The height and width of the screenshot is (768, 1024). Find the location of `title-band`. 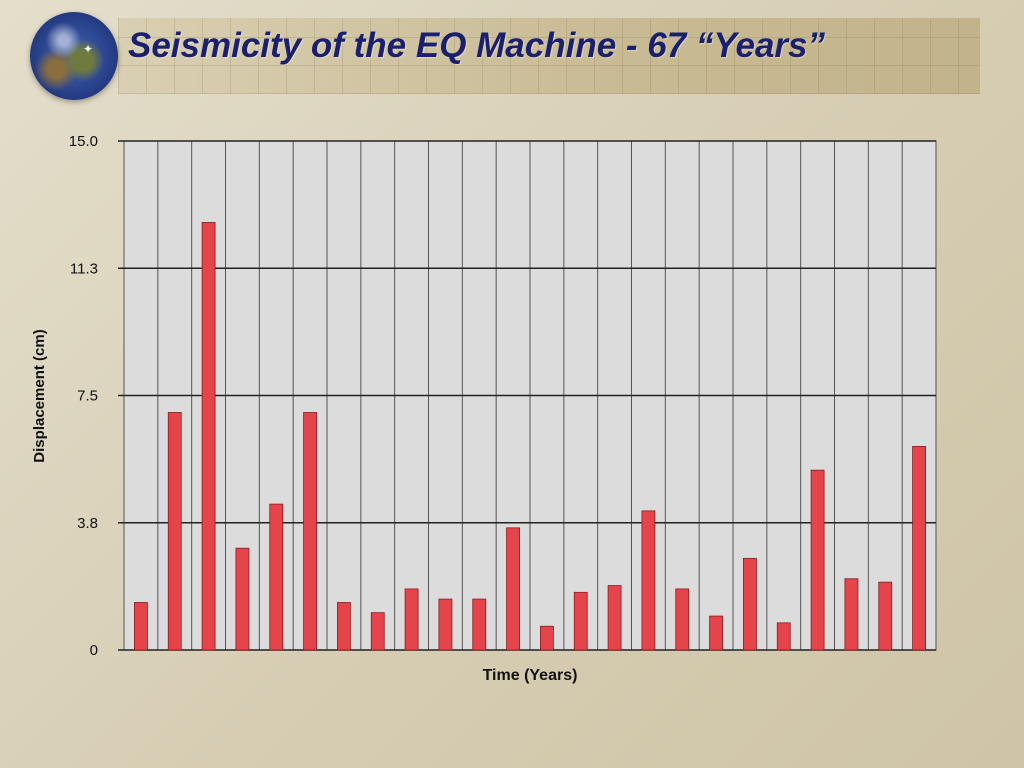

title-band is located at coordinates (549, 56).